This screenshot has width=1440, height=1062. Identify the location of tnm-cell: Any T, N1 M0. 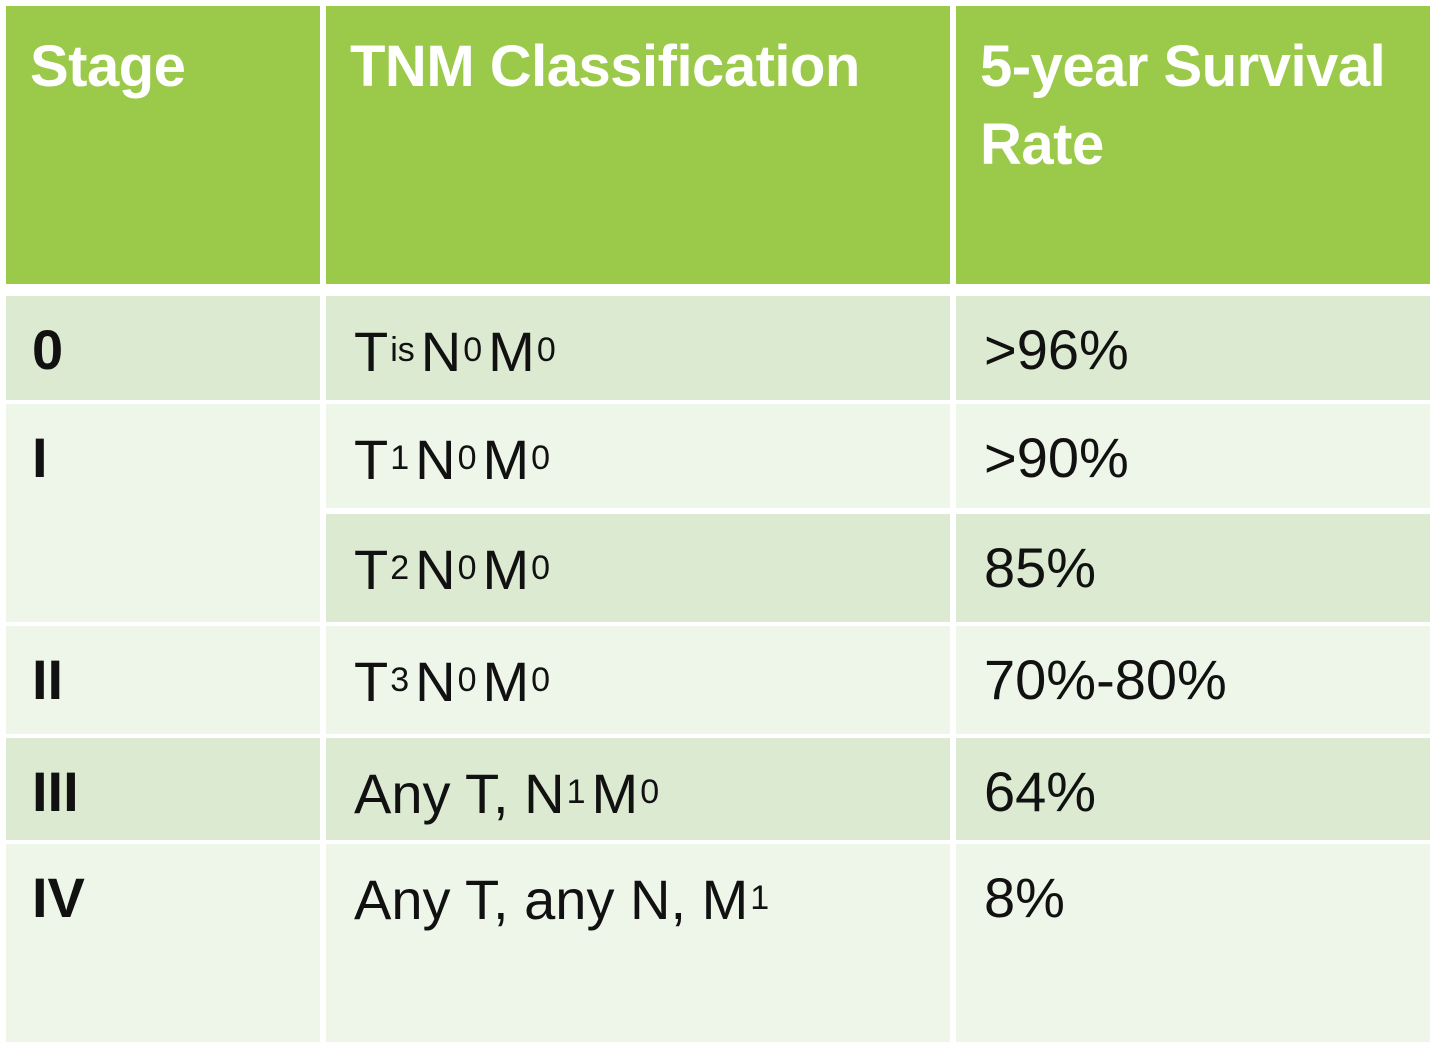
(638, 789).